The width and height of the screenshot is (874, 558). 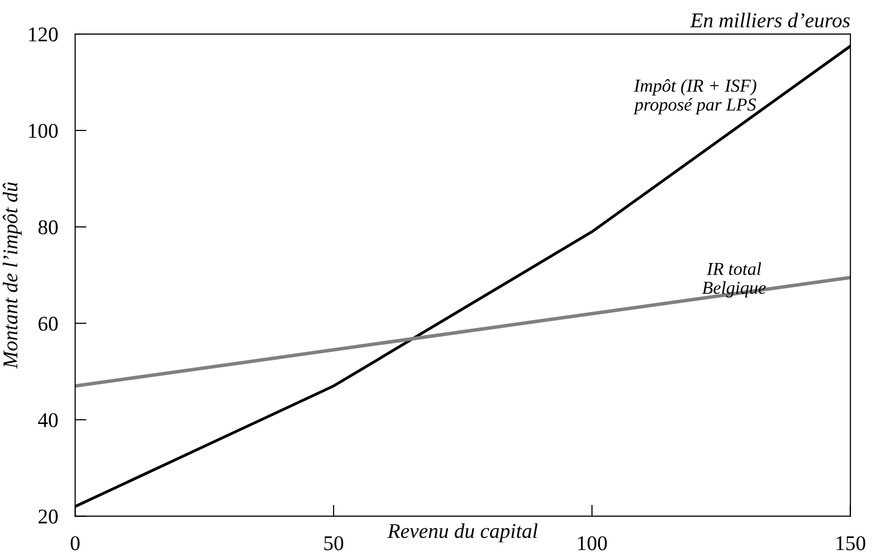 I want to click on y-tick-label: 80, so click(x=48, y=227).